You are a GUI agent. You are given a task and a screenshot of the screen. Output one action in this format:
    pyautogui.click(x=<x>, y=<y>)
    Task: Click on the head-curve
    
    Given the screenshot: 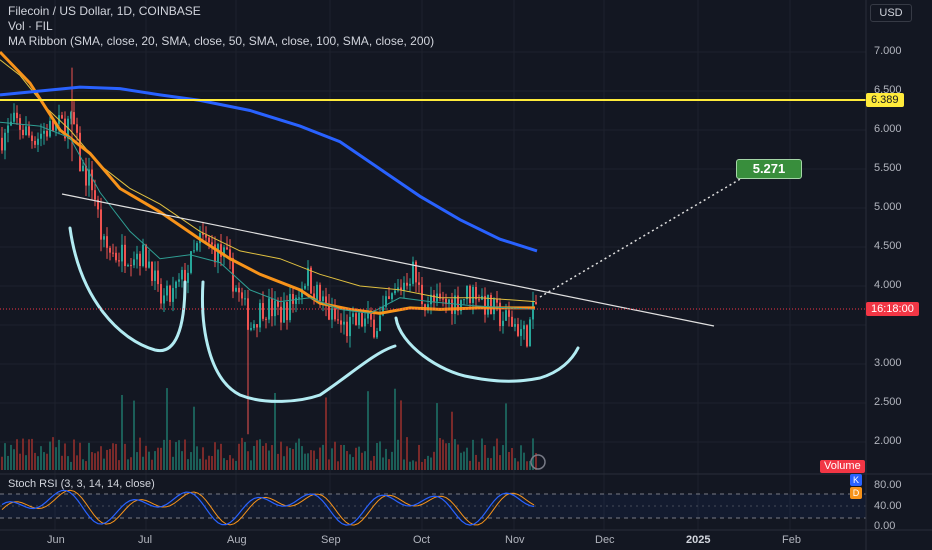 What is the action you would take?
    pyautogui.click(x=299, y=341)
    